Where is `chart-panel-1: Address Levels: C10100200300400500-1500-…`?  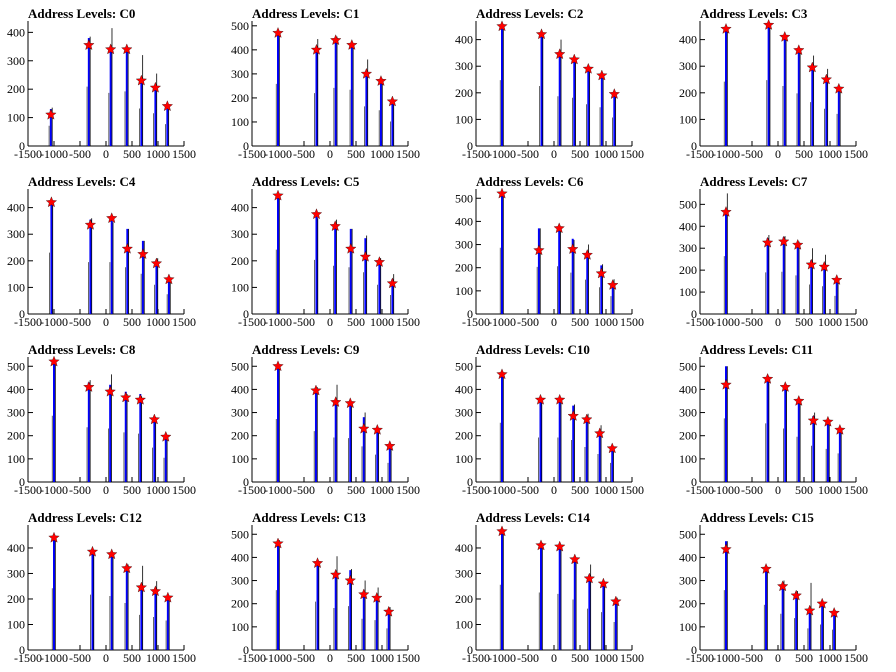
chart-panel-1: Address Levels: C10100200300400500-1500-… is located at coordinates (325, 83).